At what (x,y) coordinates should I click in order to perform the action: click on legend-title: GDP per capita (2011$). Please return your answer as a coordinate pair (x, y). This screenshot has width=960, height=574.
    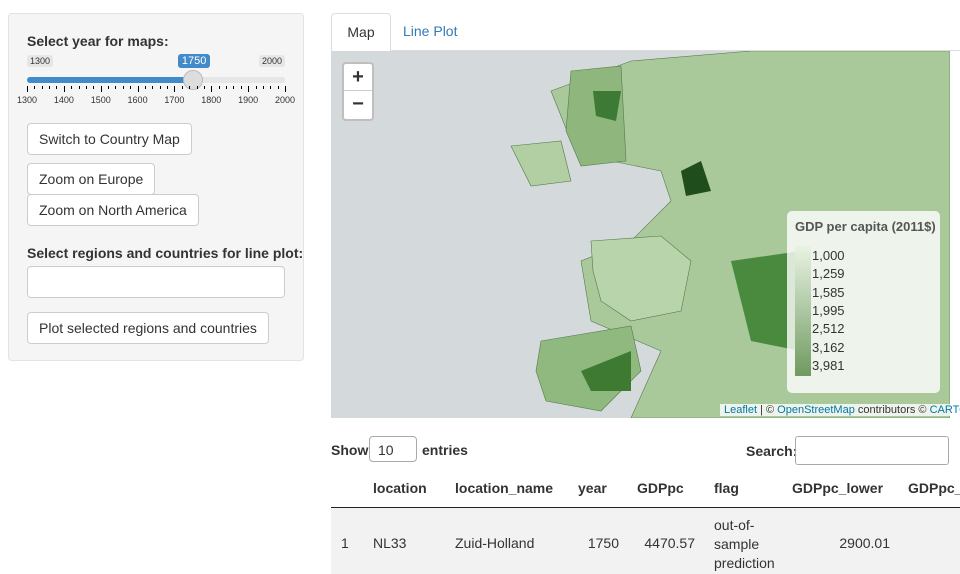
    Looking at the image, I should click on (865, 226).